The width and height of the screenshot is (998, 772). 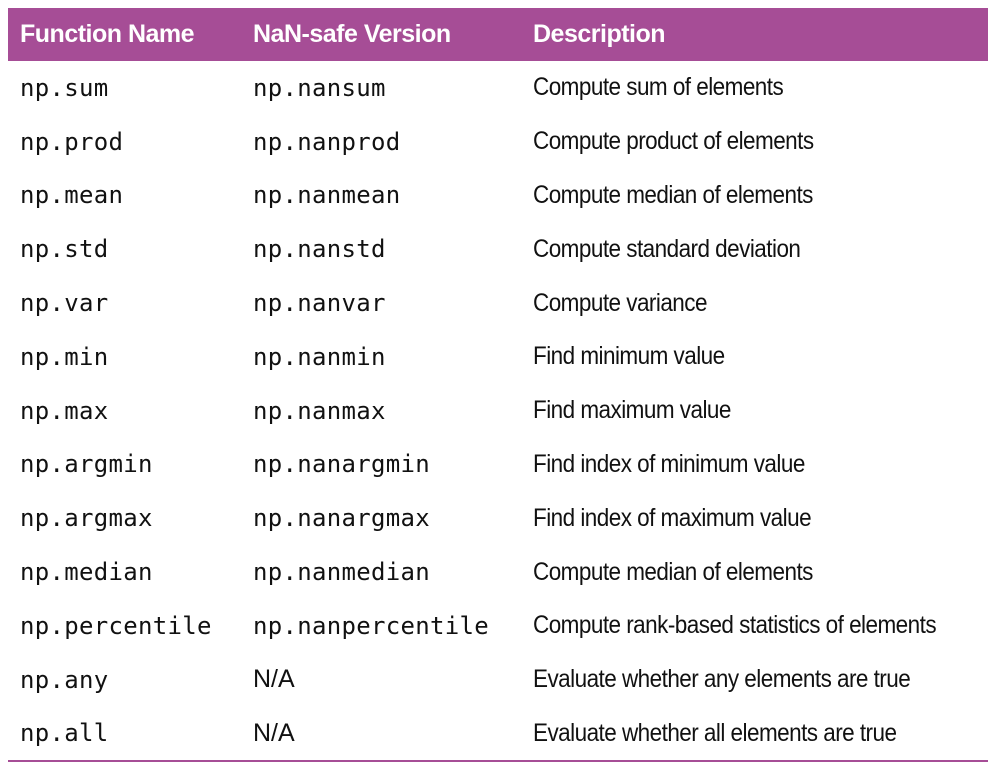 What do you see at coordinates (341, 464) in the screenshot?
I see `nan-safe-version-cell: np.nanargmin` at bounding box center [341, 464].